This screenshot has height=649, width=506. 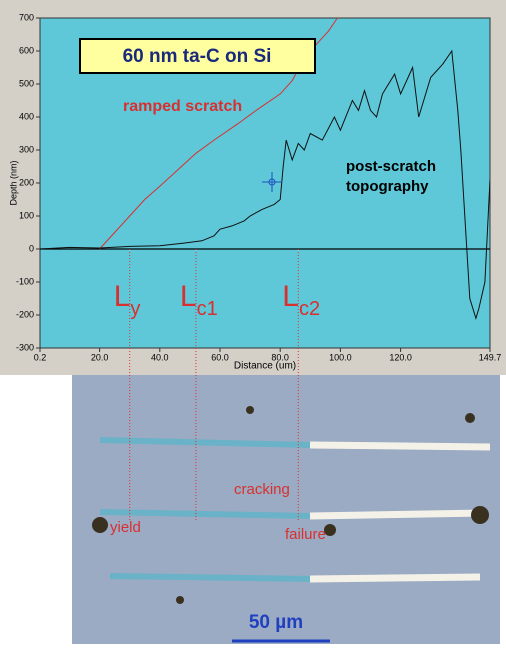 What do you see at coordinates (160, 357) in the screenshot?
I see `x-tick-label: 40.0` at bounding box center [160, 357].